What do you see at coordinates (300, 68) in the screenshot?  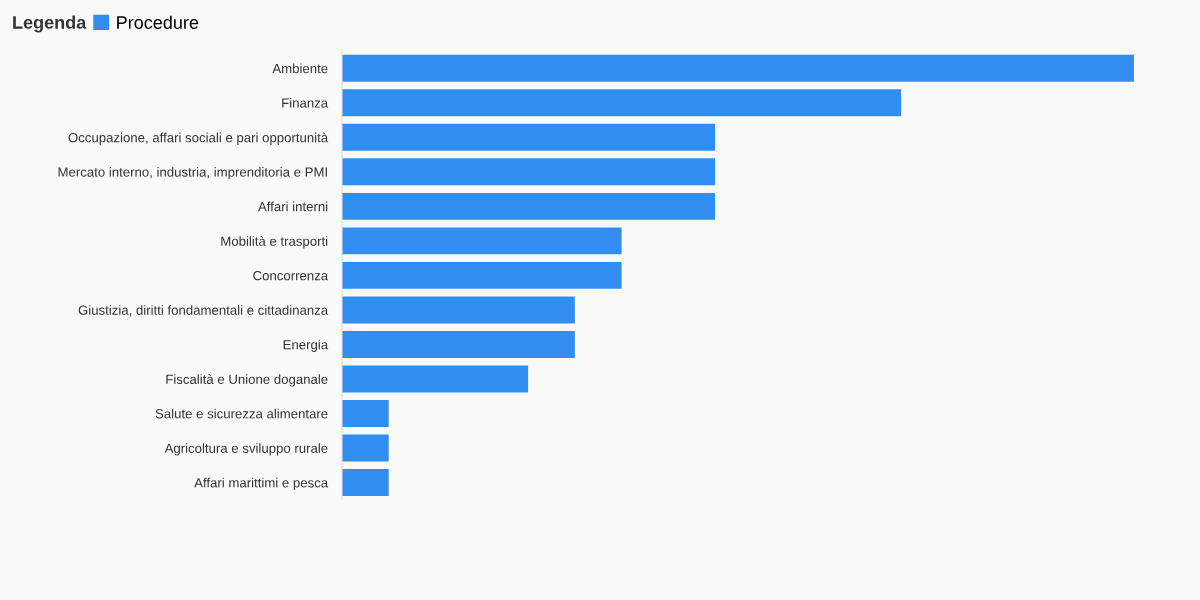 I see `y-tick-label: Ambiente` at bounding box center [300, 68].